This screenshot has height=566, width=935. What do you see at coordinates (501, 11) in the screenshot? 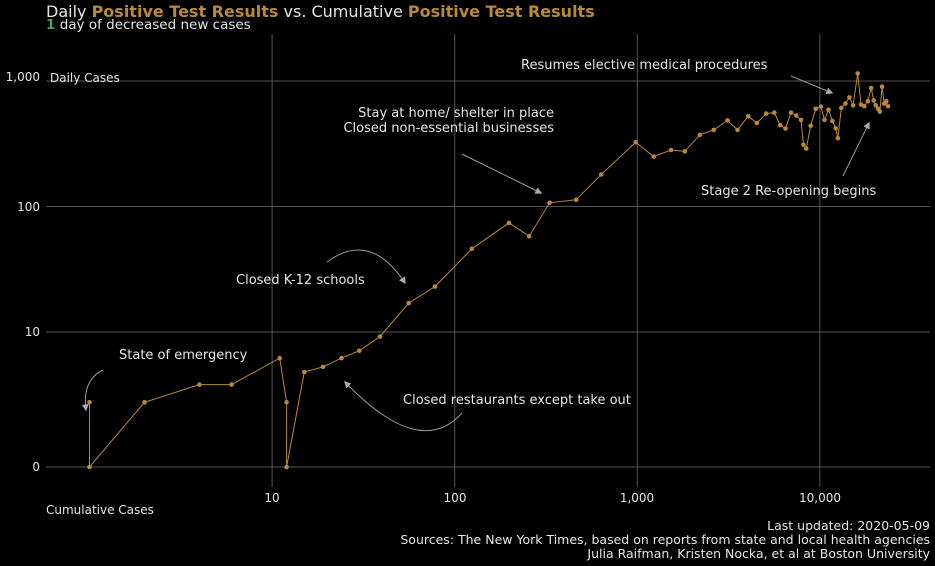
I see `title-highlight-cumulative: Positive Test Results` at bounding box center [501, 11].